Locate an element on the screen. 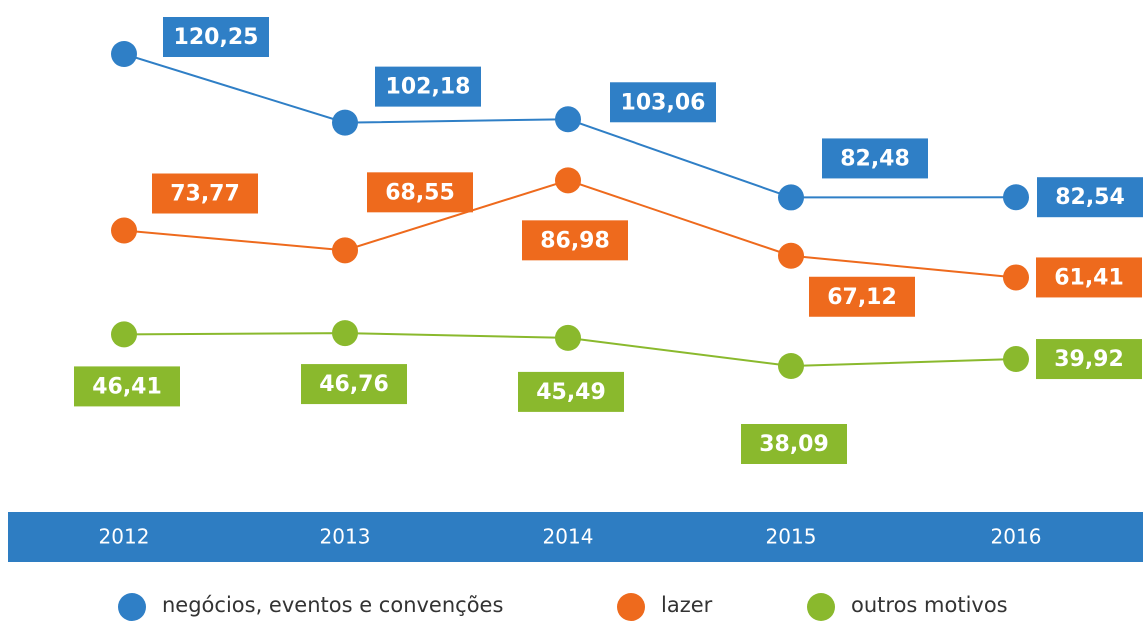  value-label: 68,55 is located at coordinates (420, 192).